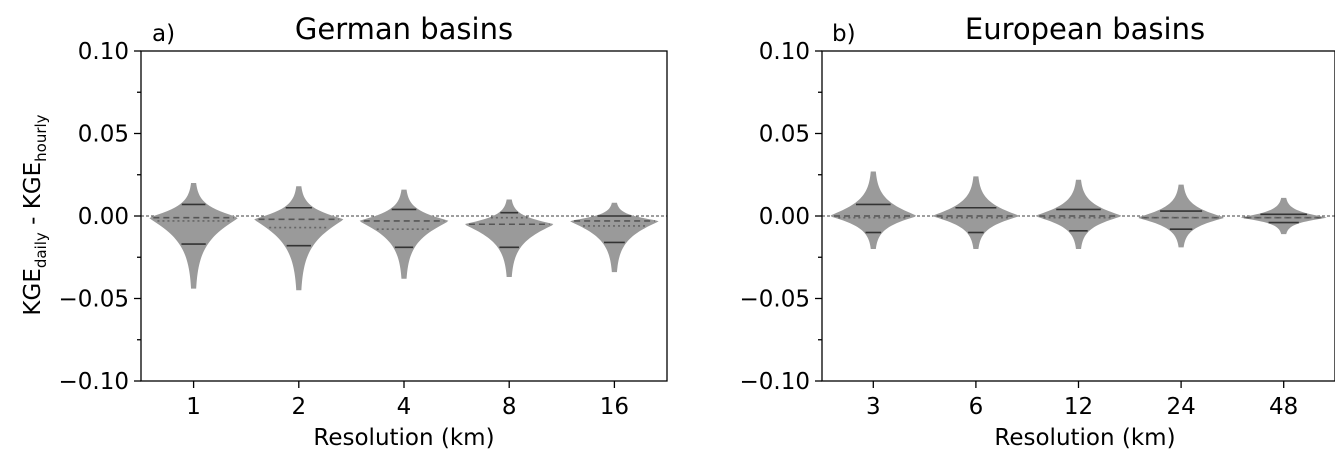 The width and height of the screenshot is (1335, 449). What do you see at coordinates (1085, 29) in the screenshot?
I see `chart-title-european: European basins` at bounding box center [1085, 29].